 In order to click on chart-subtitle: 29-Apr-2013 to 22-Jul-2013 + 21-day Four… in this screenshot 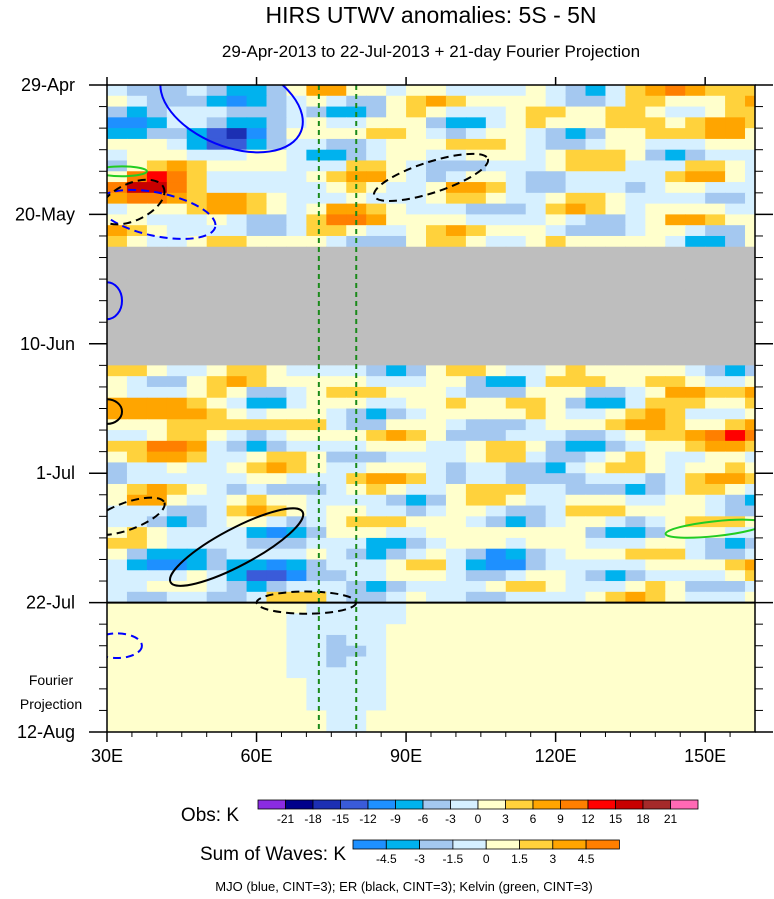, I will do `click(431, 51)`.